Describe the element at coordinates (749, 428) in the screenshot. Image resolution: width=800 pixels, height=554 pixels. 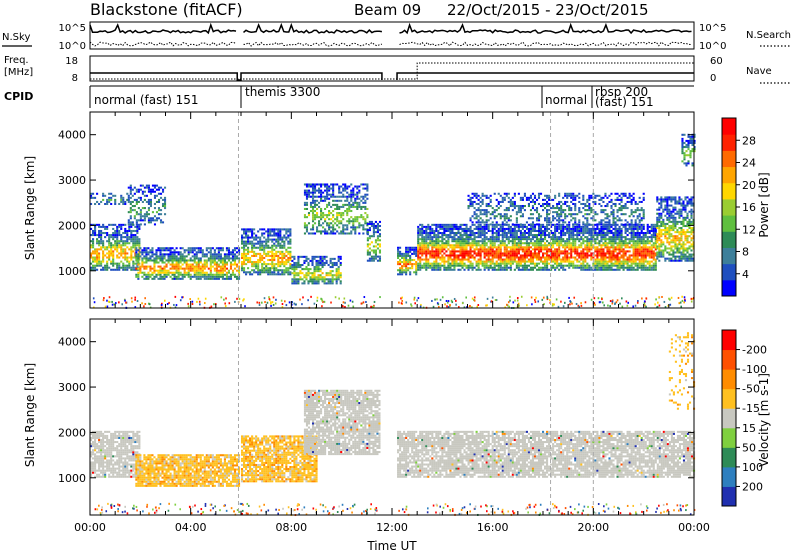
I see `colorbar-tick-label: 15` at that location.